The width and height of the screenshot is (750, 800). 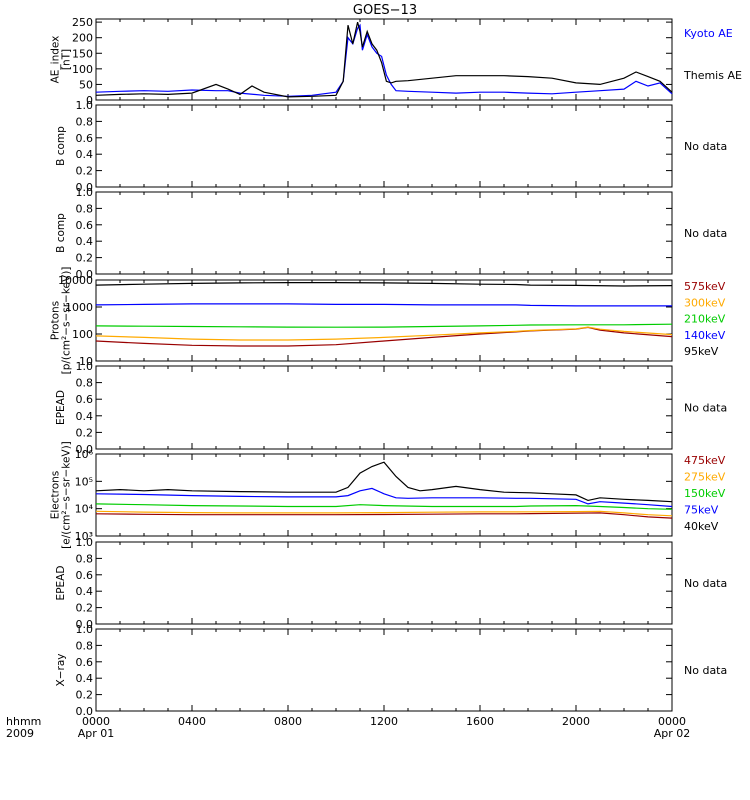 I want to click on series-themis-ae, so click(x=384, y=59).